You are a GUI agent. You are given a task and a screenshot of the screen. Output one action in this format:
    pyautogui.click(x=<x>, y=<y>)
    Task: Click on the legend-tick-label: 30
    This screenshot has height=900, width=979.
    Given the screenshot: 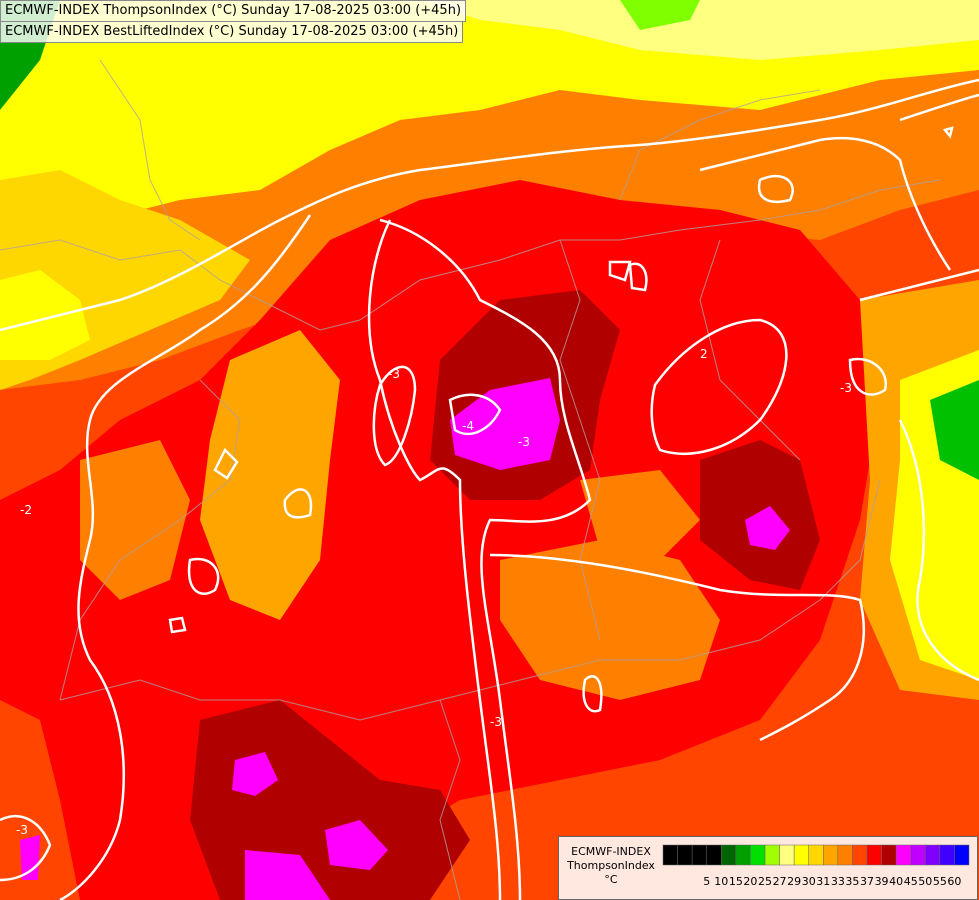 What is the action you would take?
    pyautogui.click(x=809, y=881)
    